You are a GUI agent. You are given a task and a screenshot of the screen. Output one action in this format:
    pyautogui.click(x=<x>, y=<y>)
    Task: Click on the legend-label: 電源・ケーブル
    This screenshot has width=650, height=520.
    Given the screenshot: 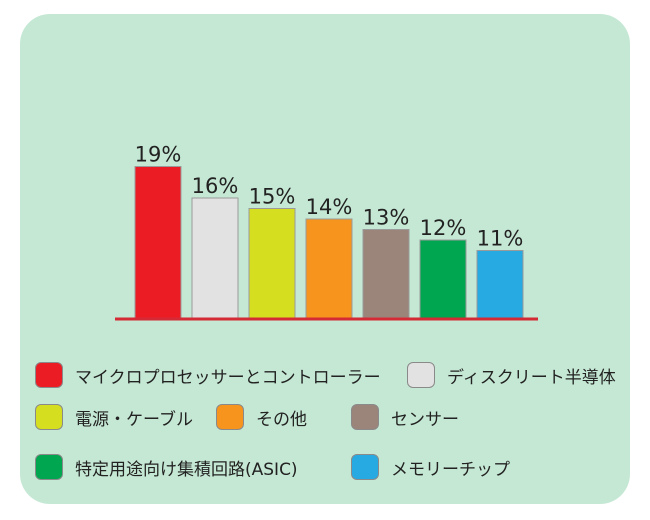 What is the action you would take?
    pyautogui.click(x=134, y=419)
    